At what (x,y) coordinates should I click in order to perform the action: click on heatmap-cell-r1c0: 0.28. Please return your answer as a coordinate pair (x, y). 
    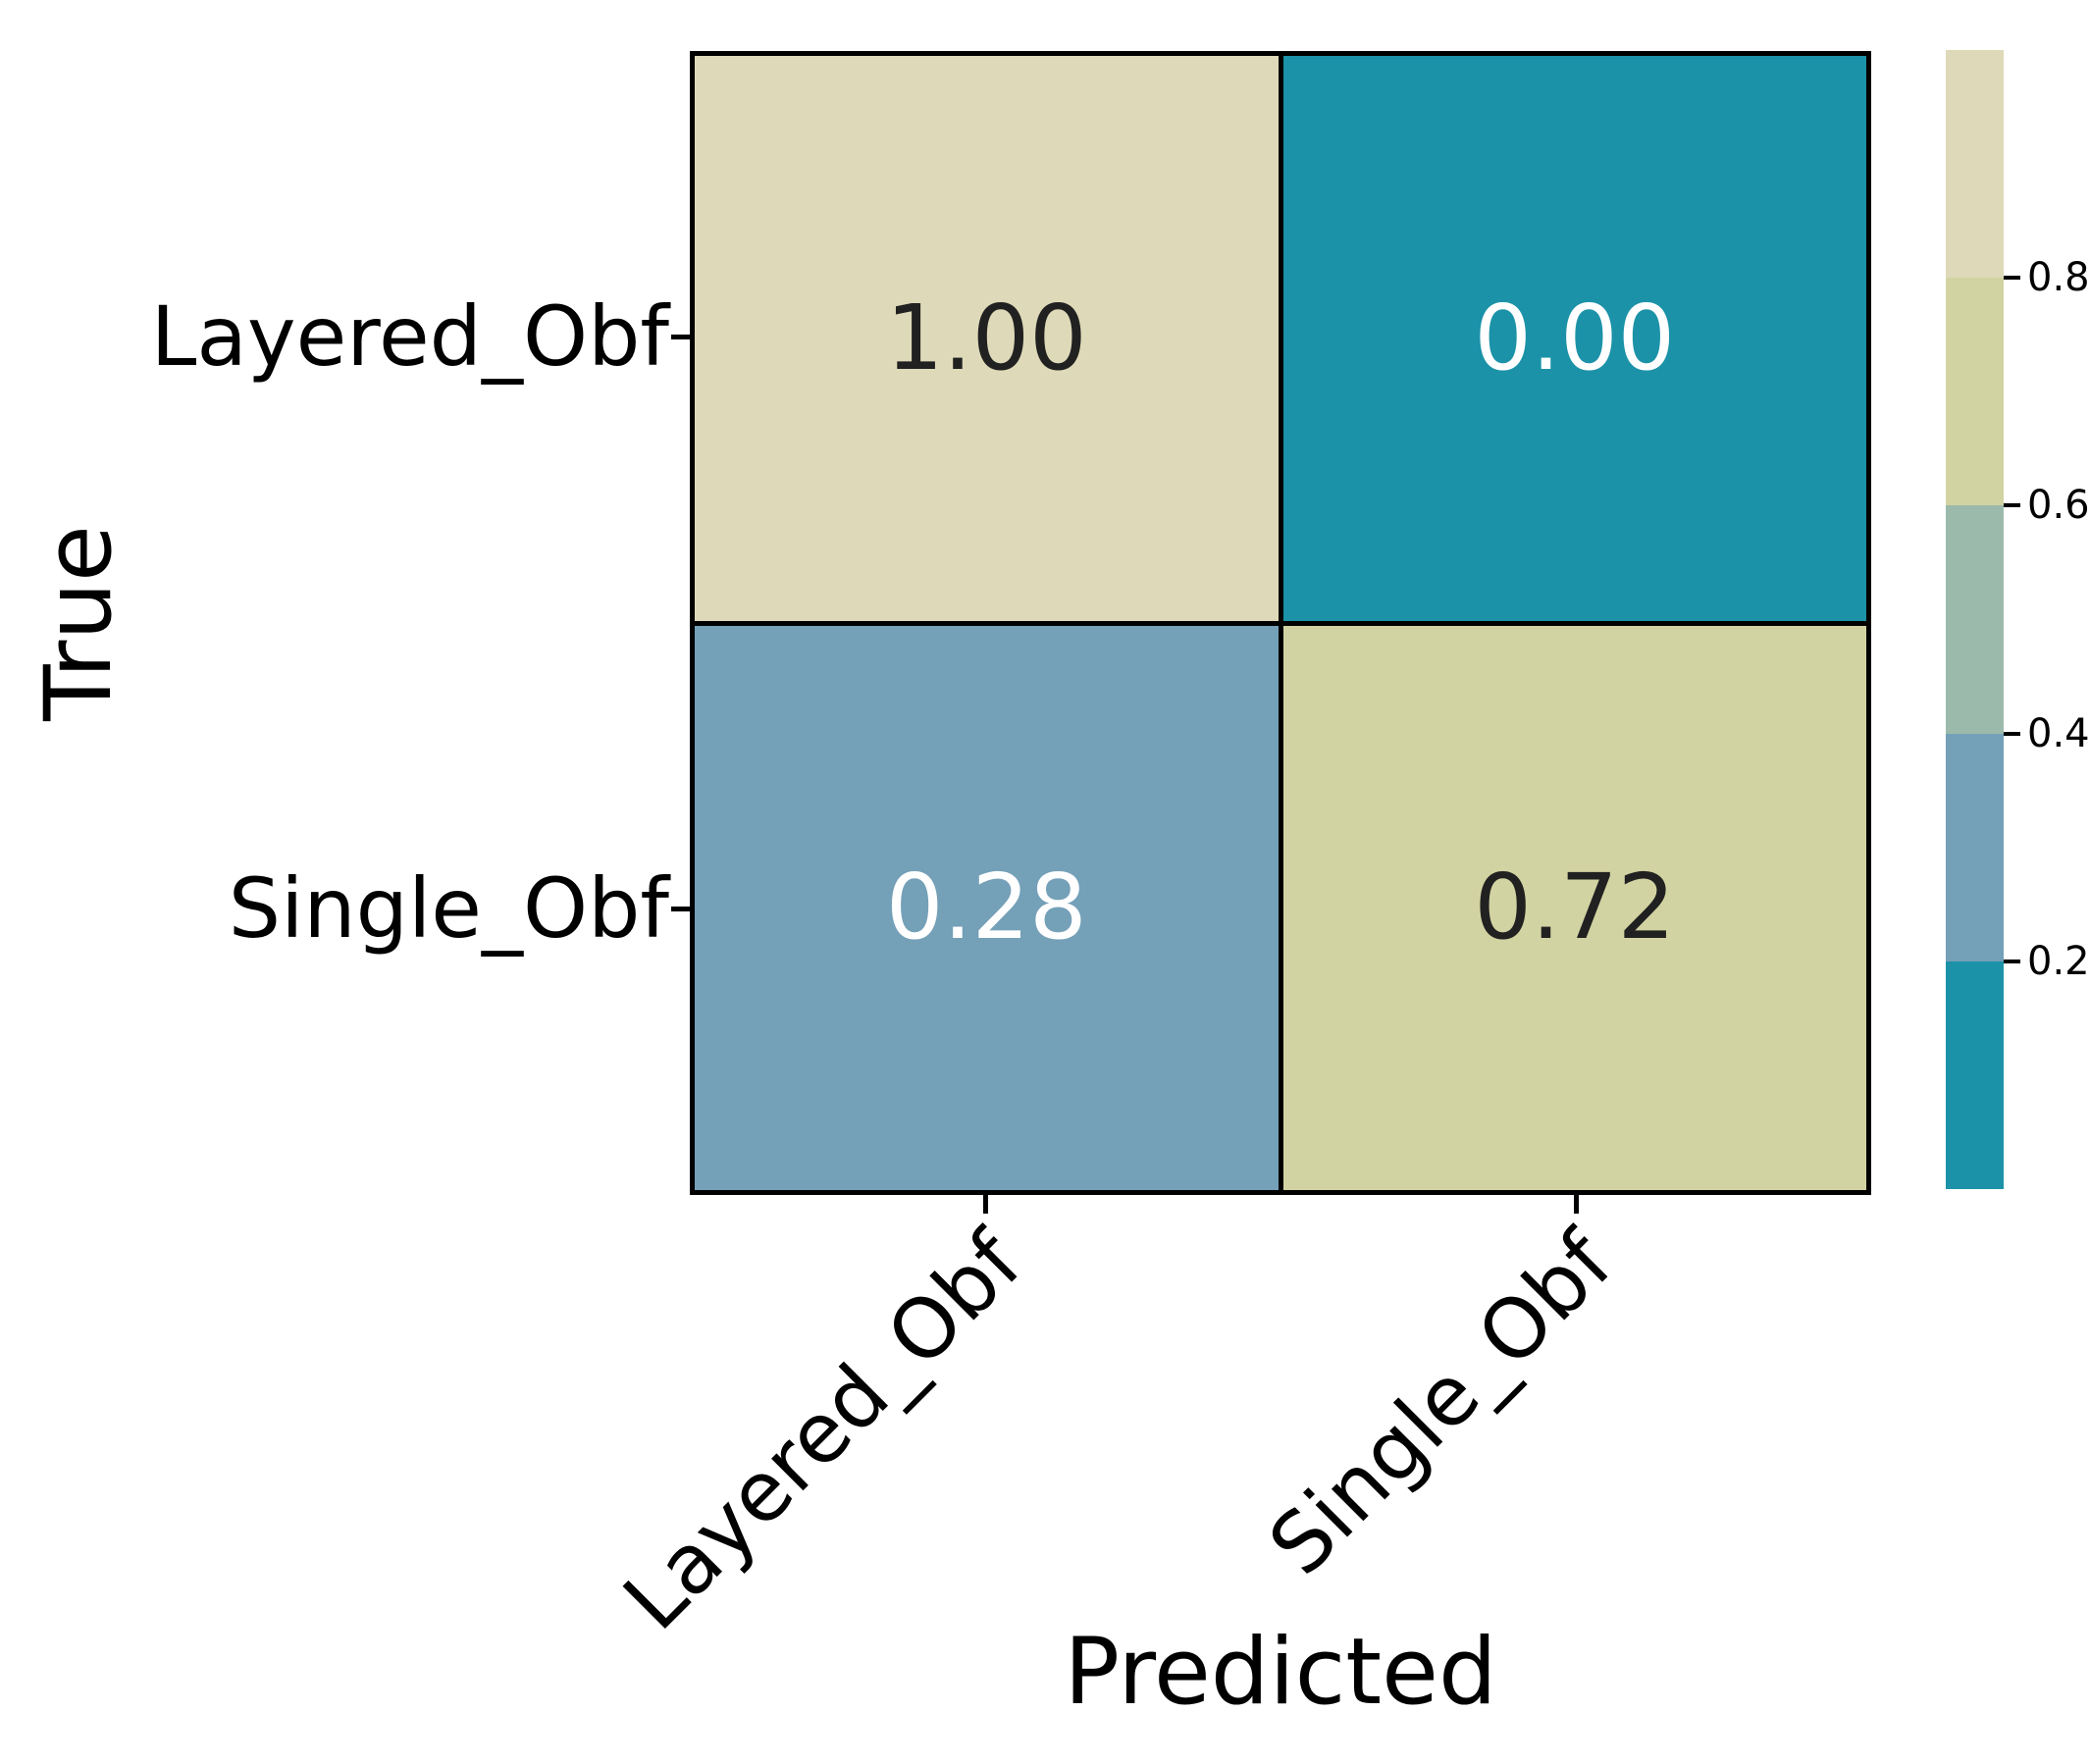
    Looking at the image, I should click on (987, 907).